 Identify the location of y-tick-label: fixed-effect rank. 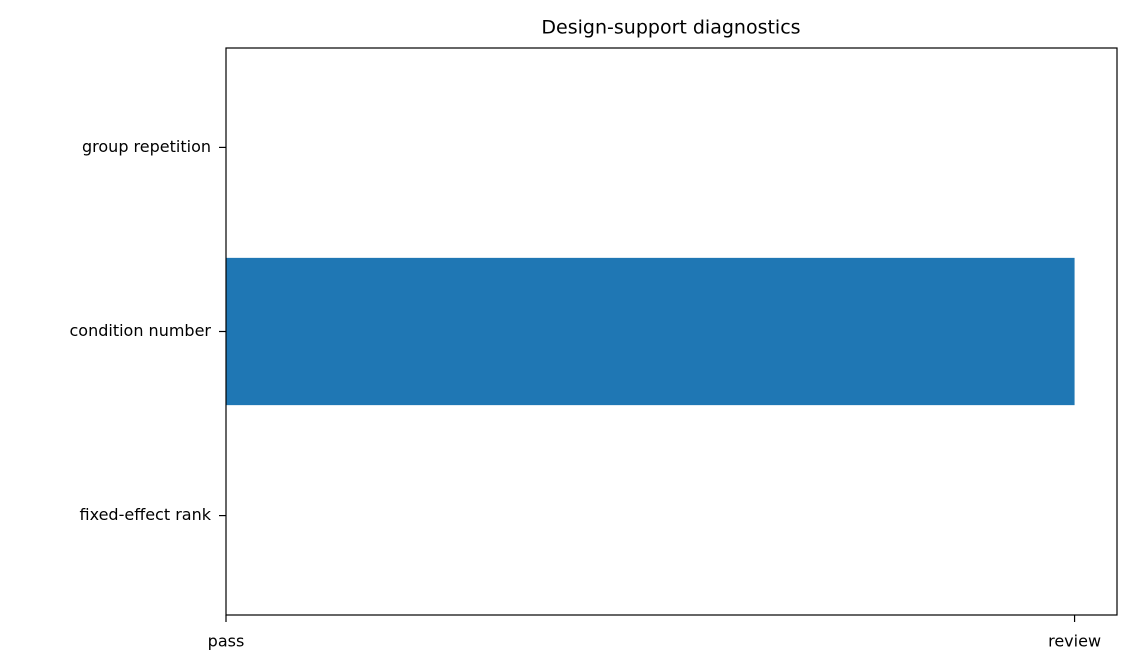
(146, 514).